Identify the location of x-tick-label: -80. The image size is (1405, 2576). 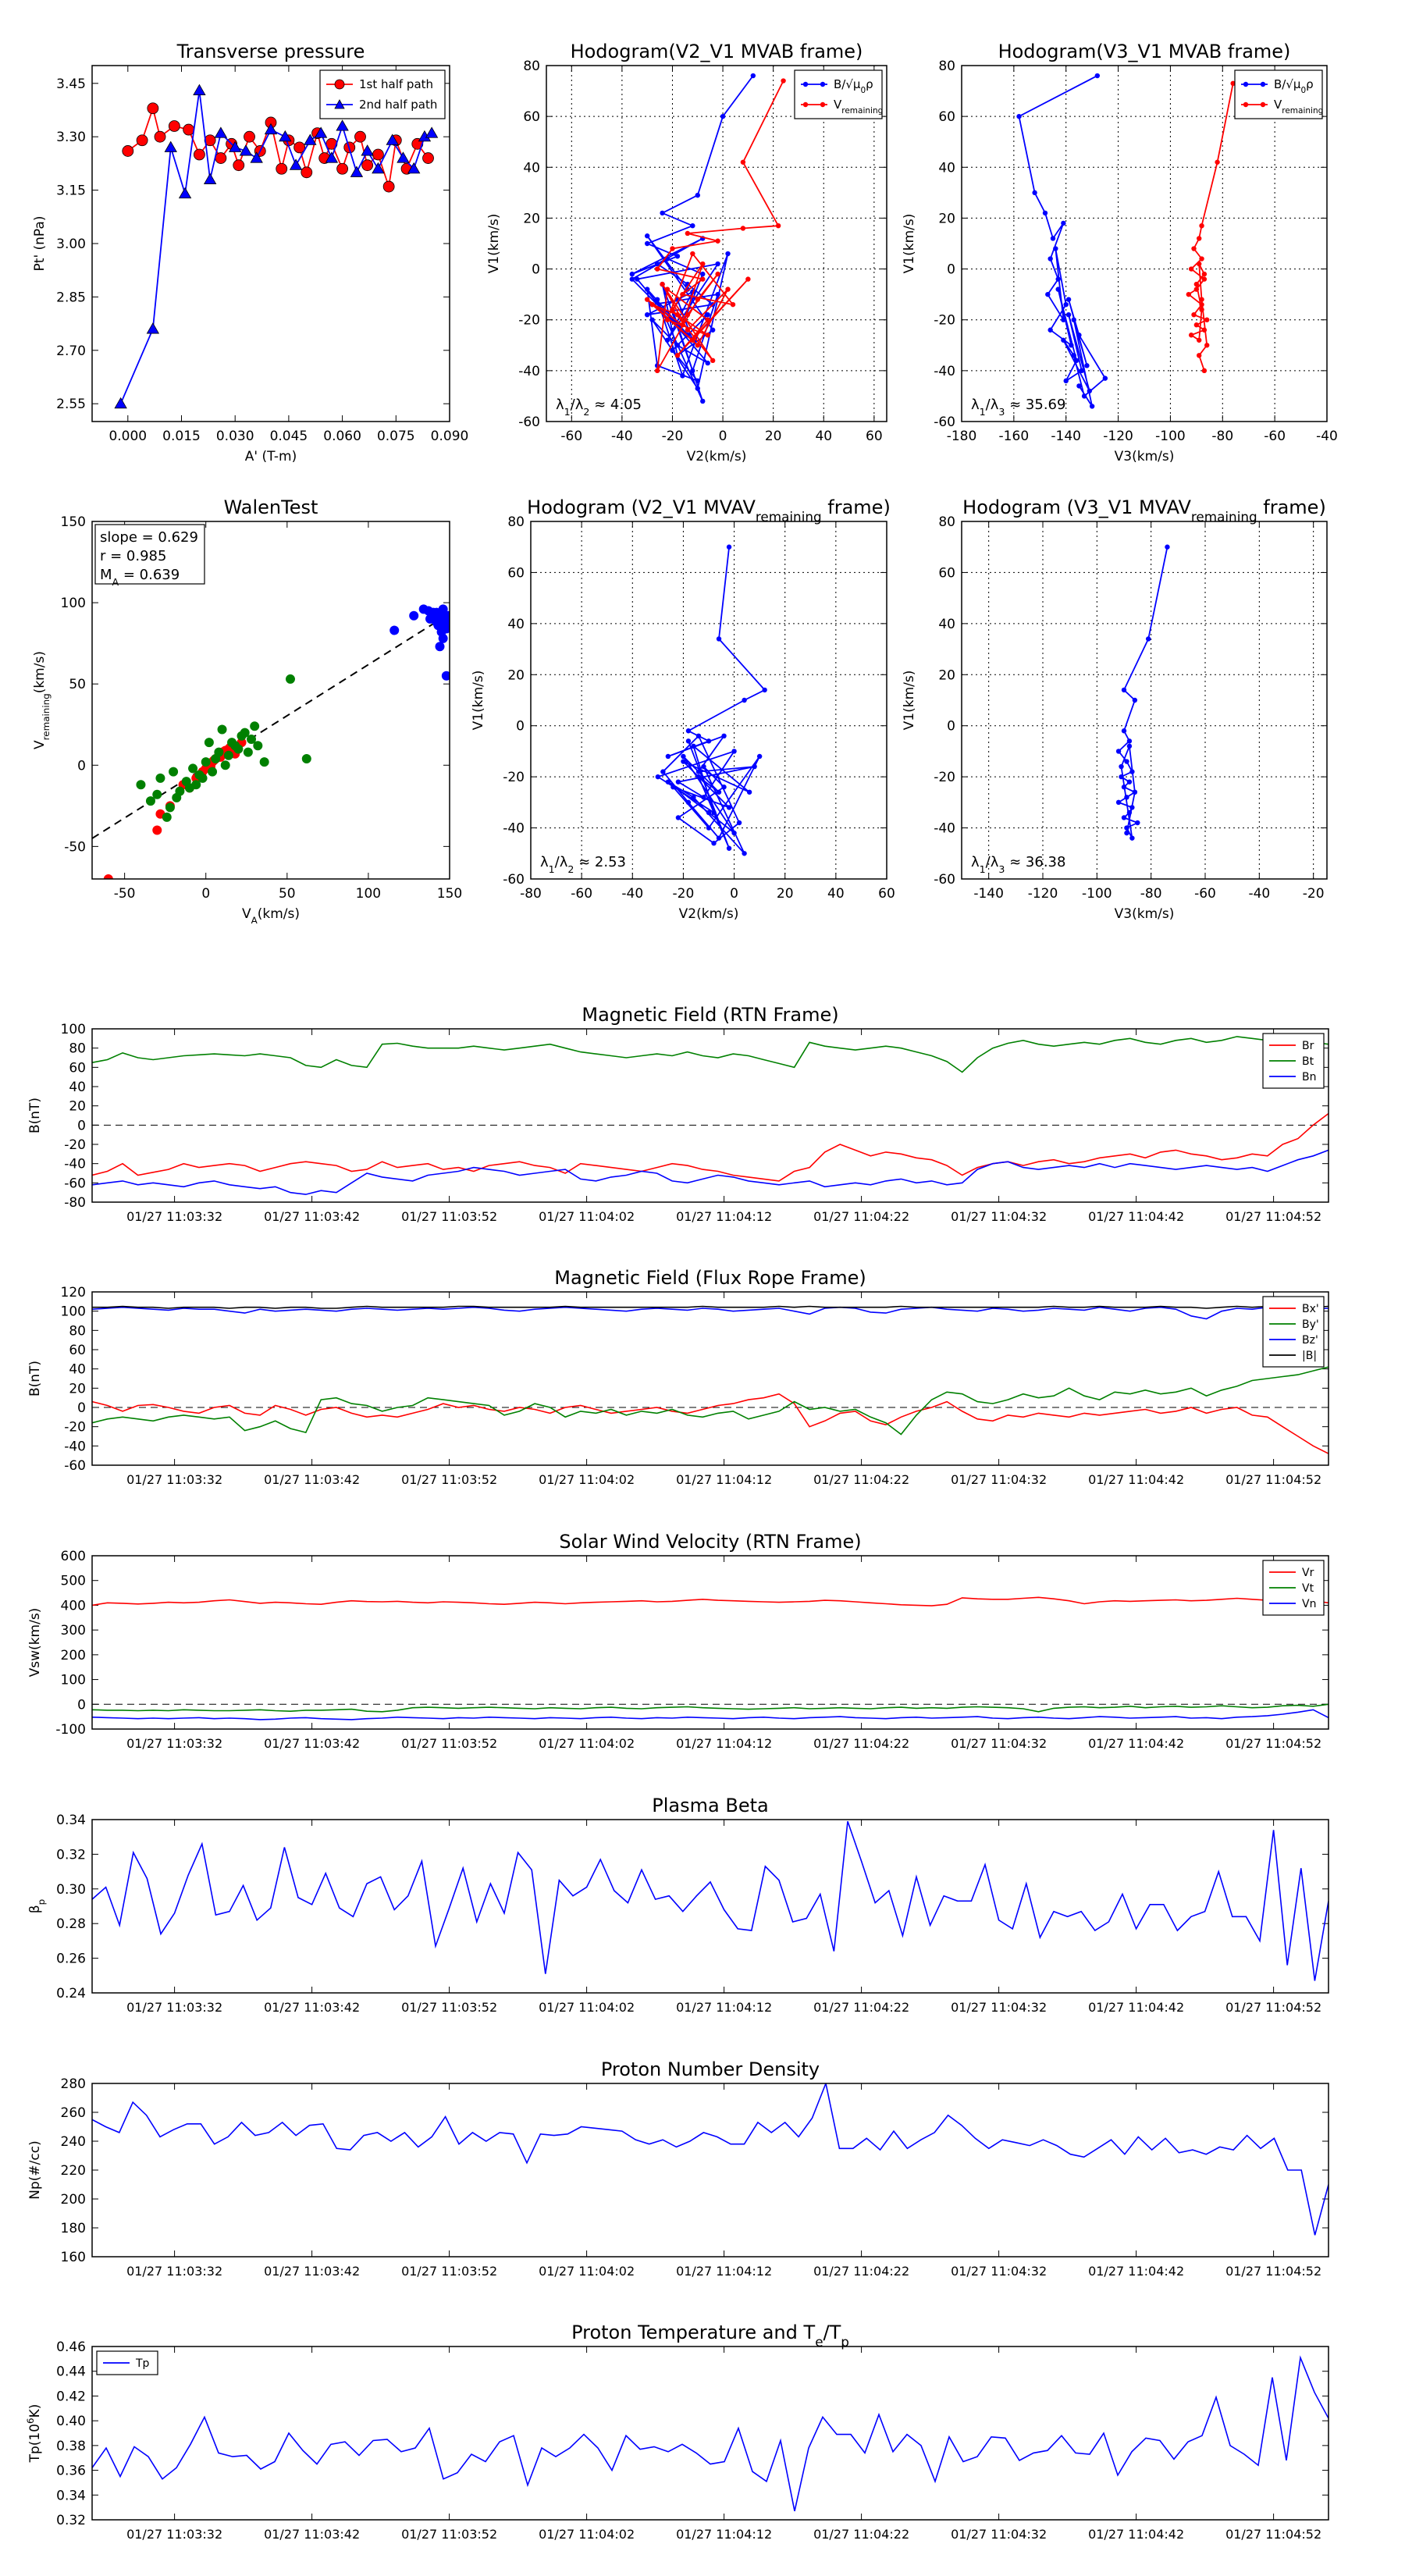
(1222, 436).